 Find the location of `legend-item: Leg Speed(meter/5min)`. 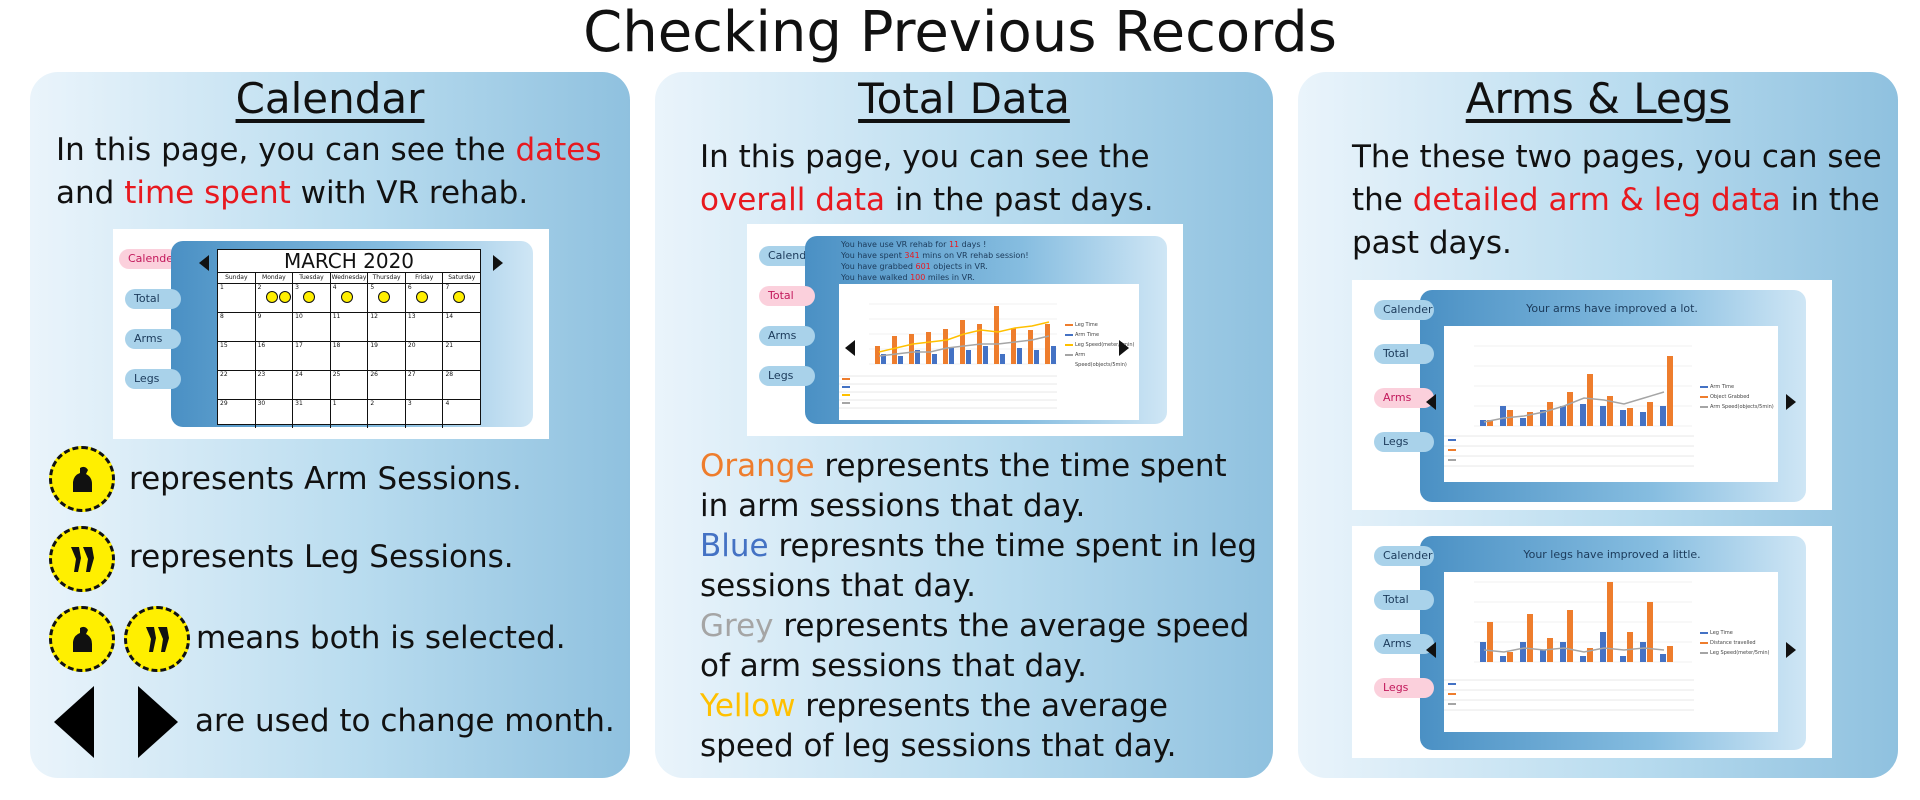

legend-item: Leg Speed(meter/5min) is located at coordinates (1740, 653).